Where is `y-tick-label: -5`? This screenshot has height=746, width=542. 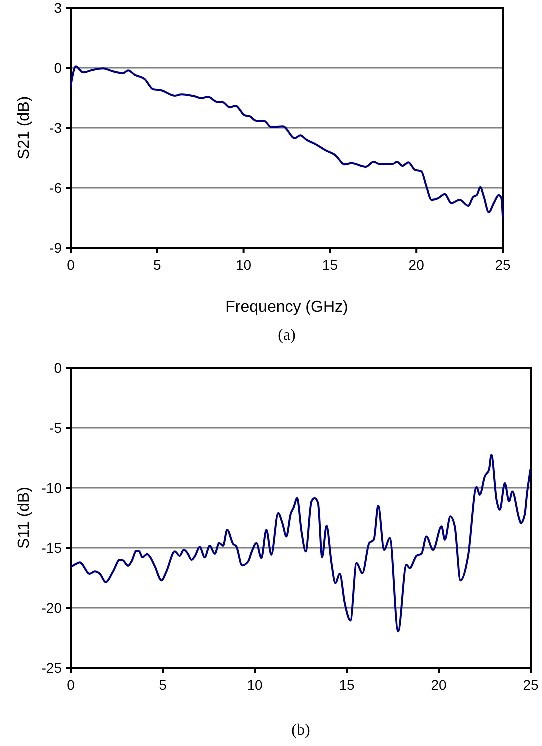 y-tick-label: -5 is located at coordinates (56, 428).